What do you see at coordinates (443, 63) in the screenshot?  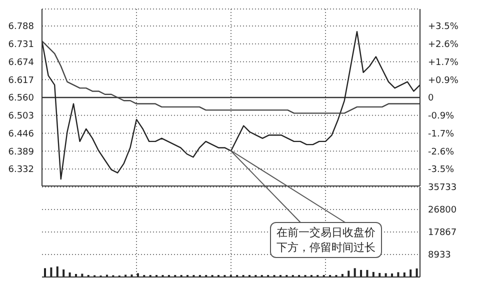 I see `y2-tick-label: +1.7%` at bounding box center [443, 63].